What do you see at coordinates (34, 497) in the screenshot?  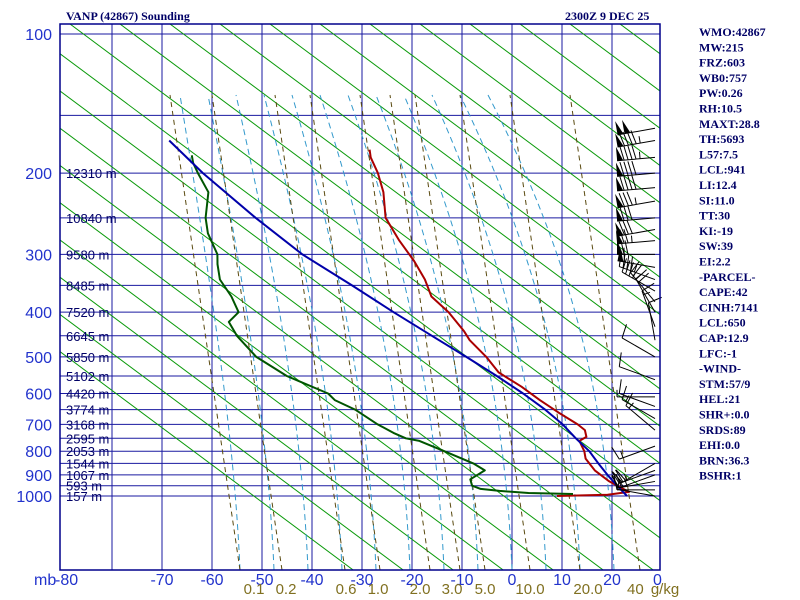 I see `pressure-tick-label: 1000` at bounding box center [34, 497].